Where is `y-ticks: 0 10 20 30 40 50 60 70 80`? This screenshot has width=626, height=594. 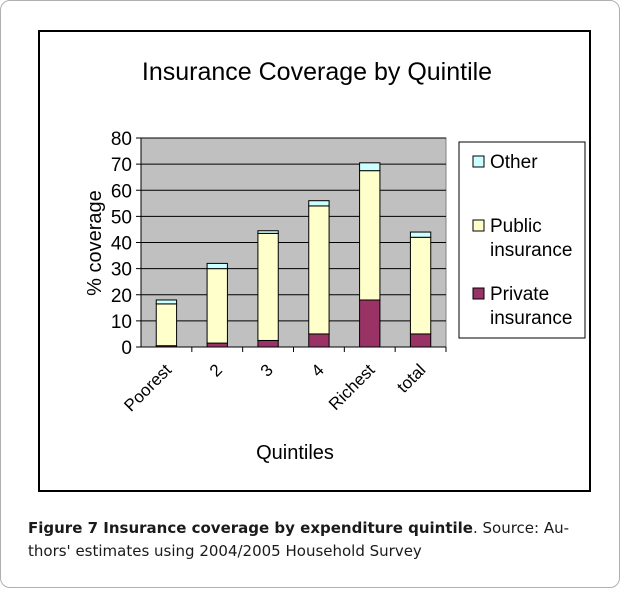
y-ticks: 0 10 20 30 40 50 60 70 80 is located at coordinates (126, 244).